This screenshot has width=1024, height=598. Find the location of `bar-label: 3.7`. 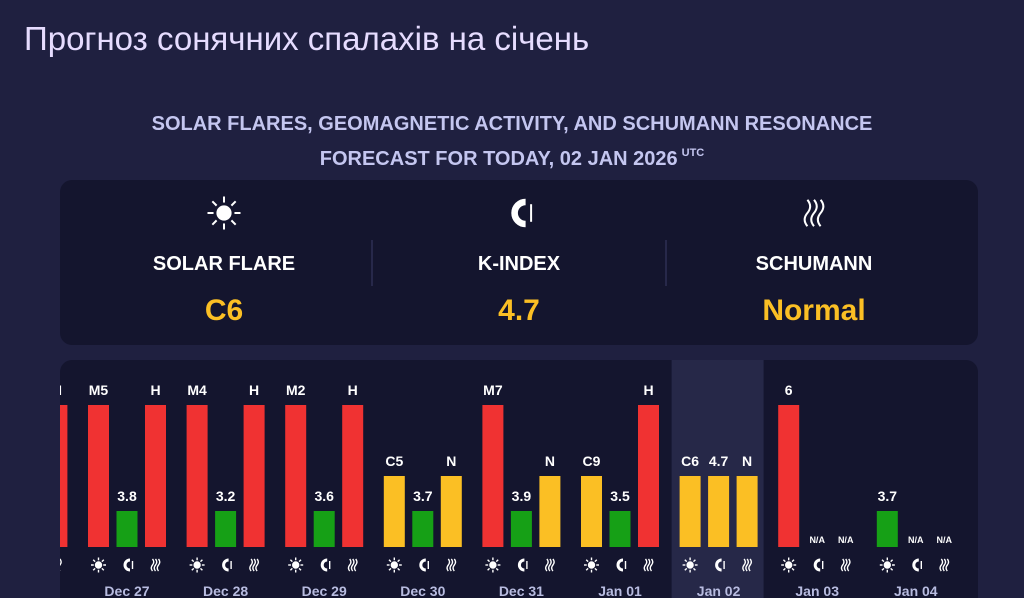

bar-label: 3.7 is located at coordinates (888, 496).